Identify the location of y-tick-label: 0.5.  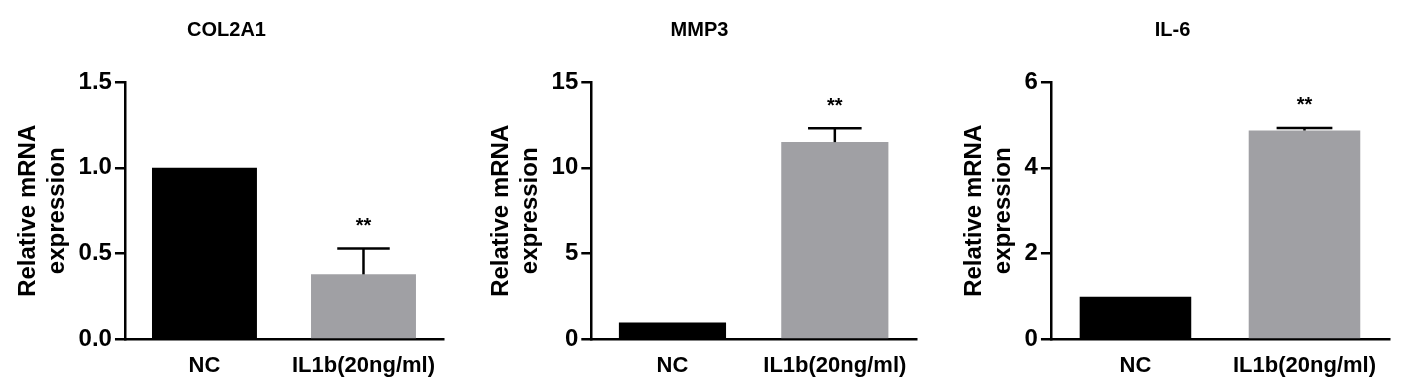
(95, 252).